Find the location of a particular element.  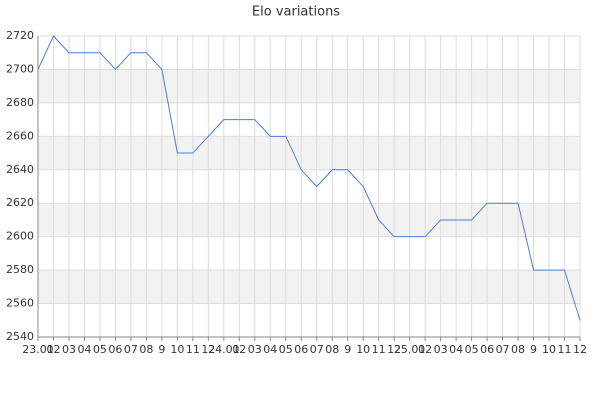

chart-title: Elo variations is located at coordinates (296, 12).